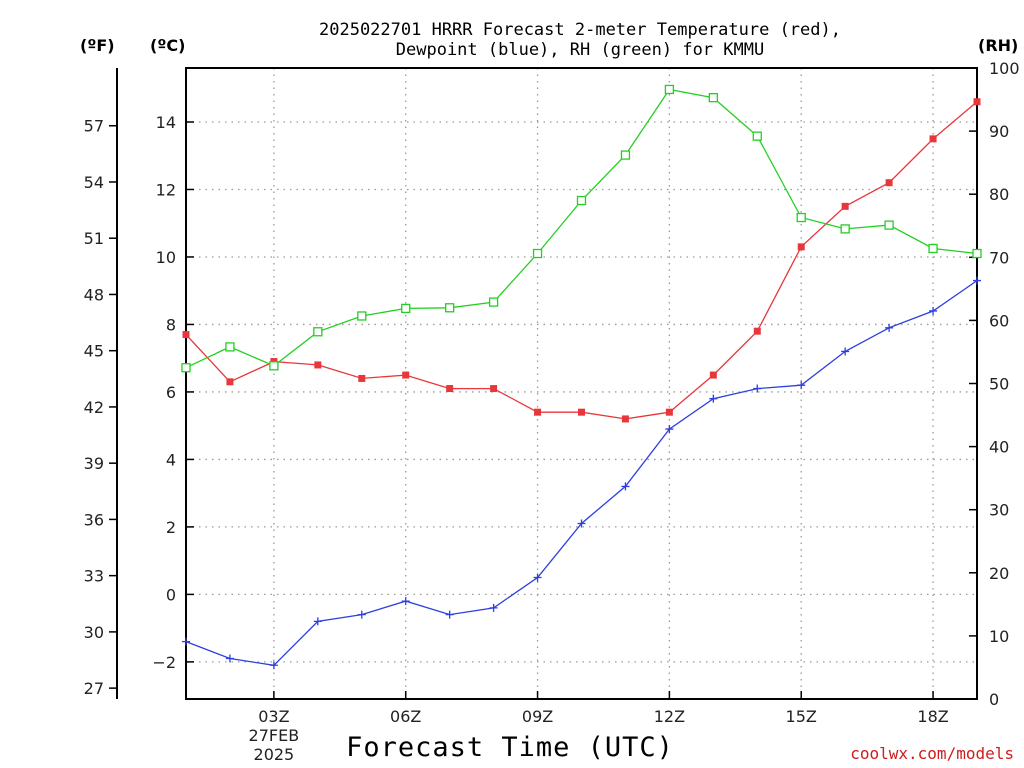 This screenshot has height=768, width=1024. What do you see at coordinates (405, 716) in the screenshot?
I see `x-tick-label: 06Z` at bounding box center [405, 716].